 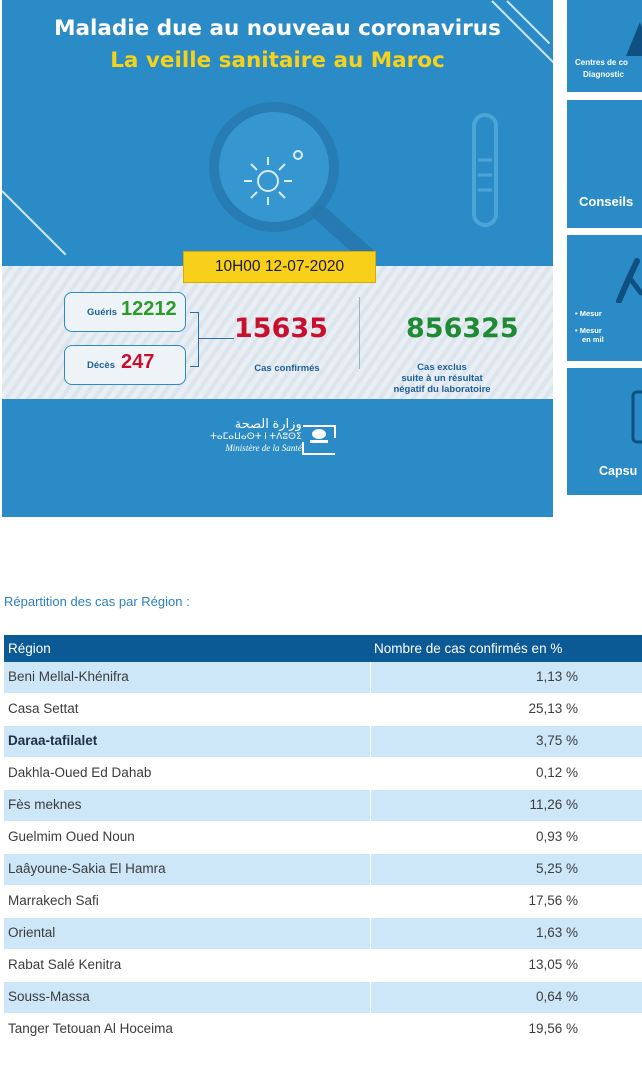 What do you see at coordinates (553, 900) in the screenshot?
I see `percent-cell: 17,56 %` at bounding box center [553, 900].